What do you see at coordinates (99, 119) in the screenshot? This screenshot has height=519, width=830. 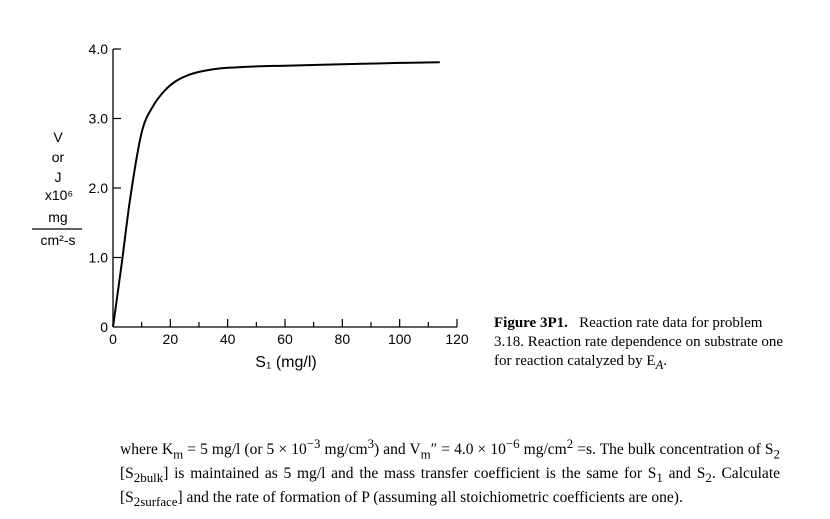 I see `y-tick-label: 3.0` at bounding box center [99, 119].